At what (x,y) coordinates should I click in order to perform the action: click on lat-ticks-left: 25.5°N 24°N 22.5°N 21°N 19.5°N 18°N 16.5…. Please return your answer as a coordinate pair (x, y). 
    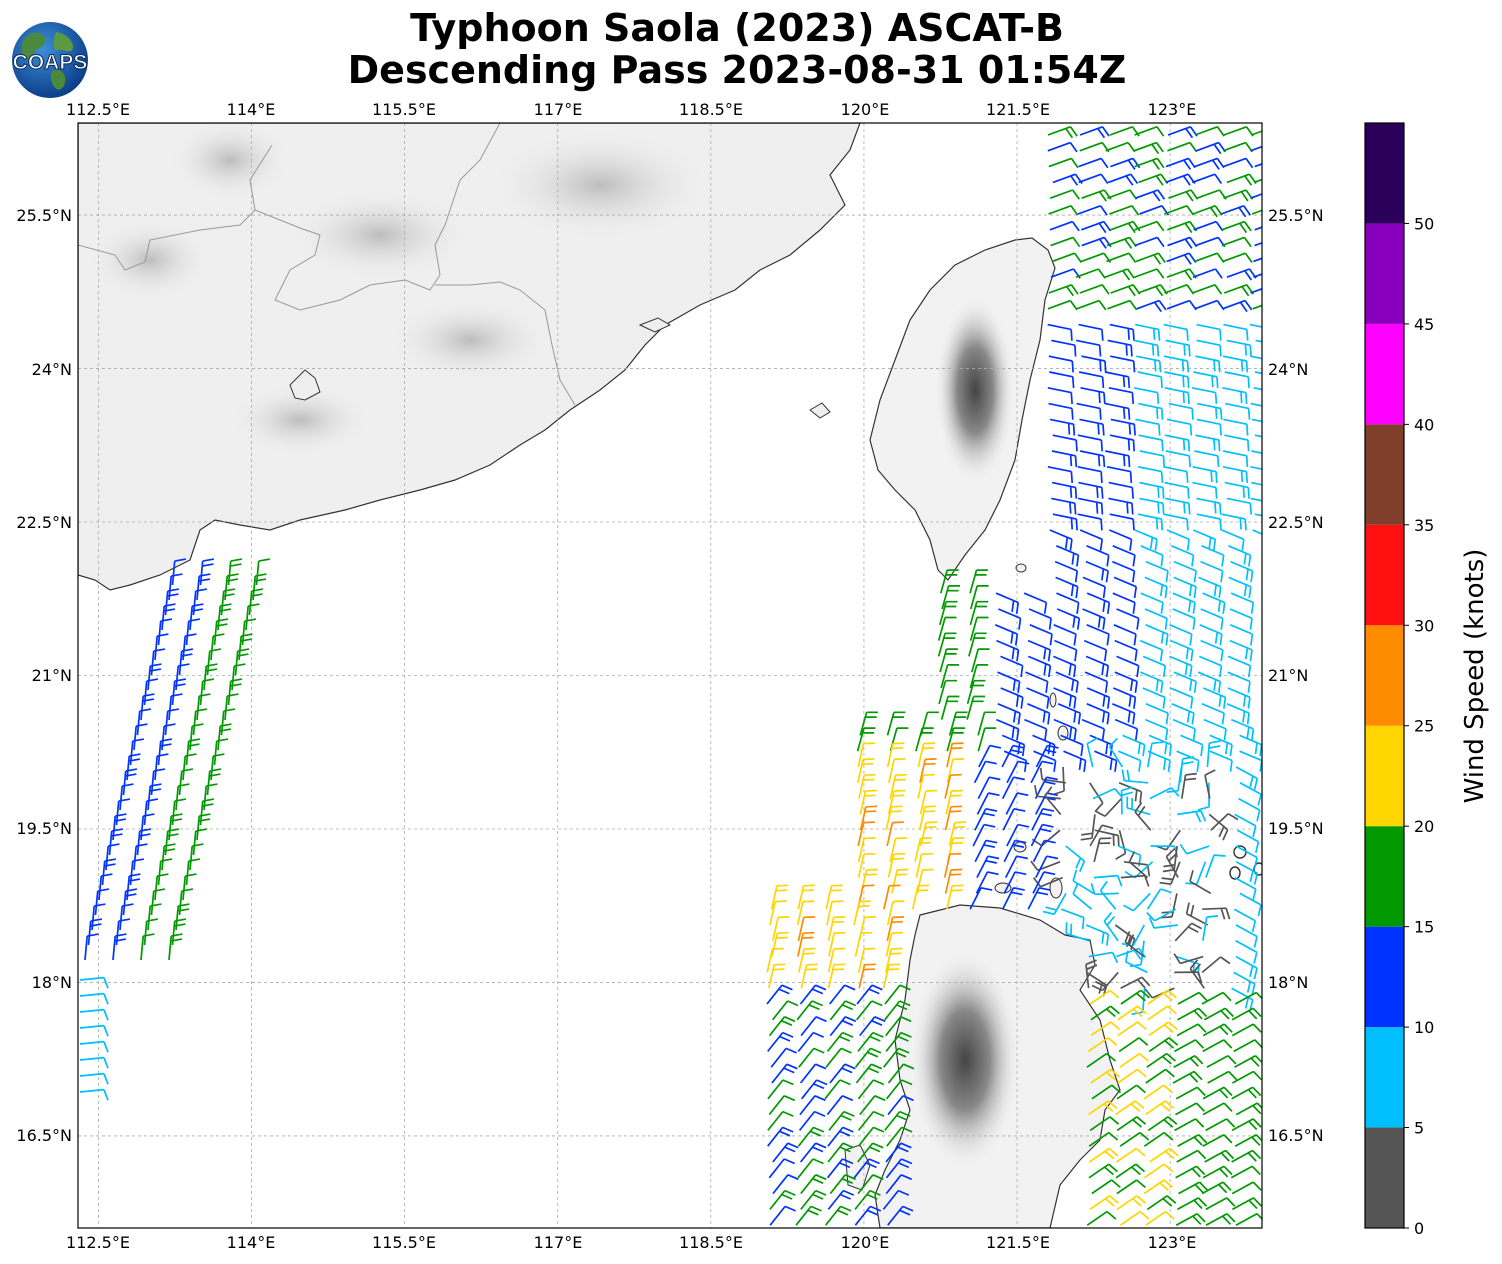
    Looking at the image, I should click on (44, 675).